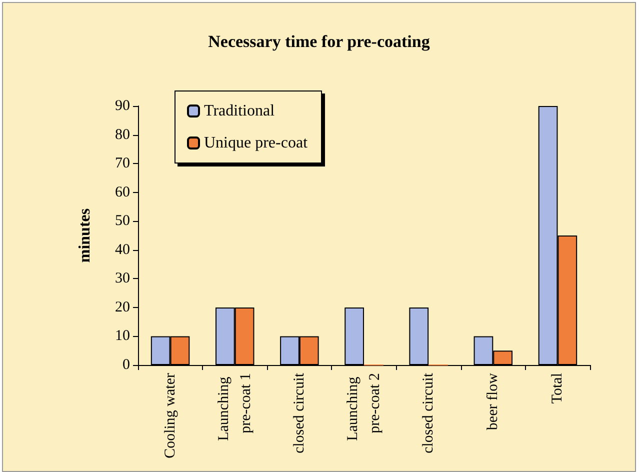 Image resolution: width=639 pixels, height=472 pixels. Describe the element at coordinates (122, 192) in the screenshot. I see `y-tick-label: 60` at that location.